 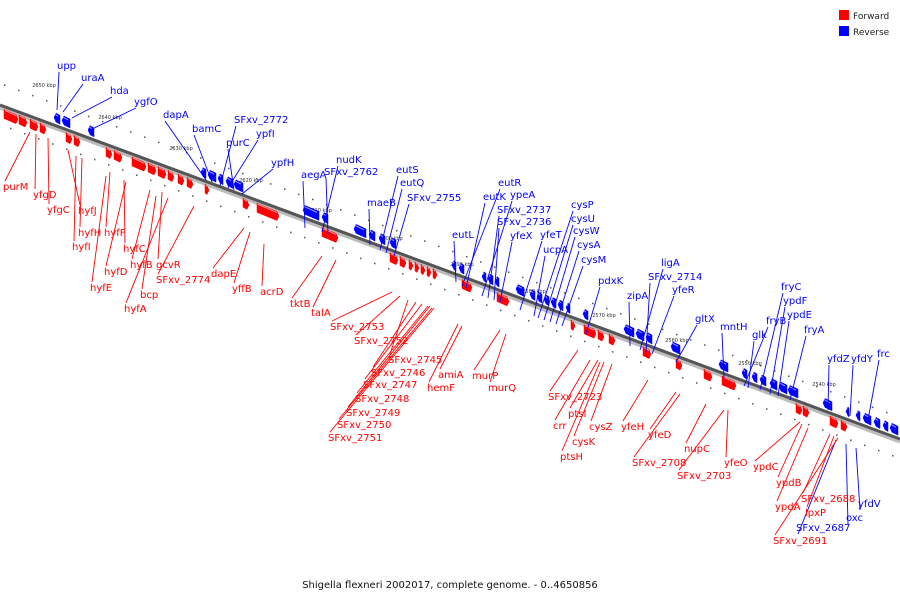 What do you see at coordinates (864, 24) in the screenshot?
I see `legend: Forward Reverse` at bounding box center [864, 24].